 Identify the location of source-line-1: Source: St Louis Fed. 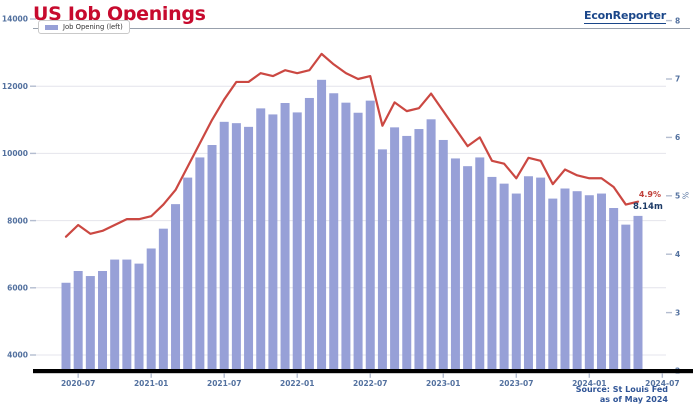
(621, 389).